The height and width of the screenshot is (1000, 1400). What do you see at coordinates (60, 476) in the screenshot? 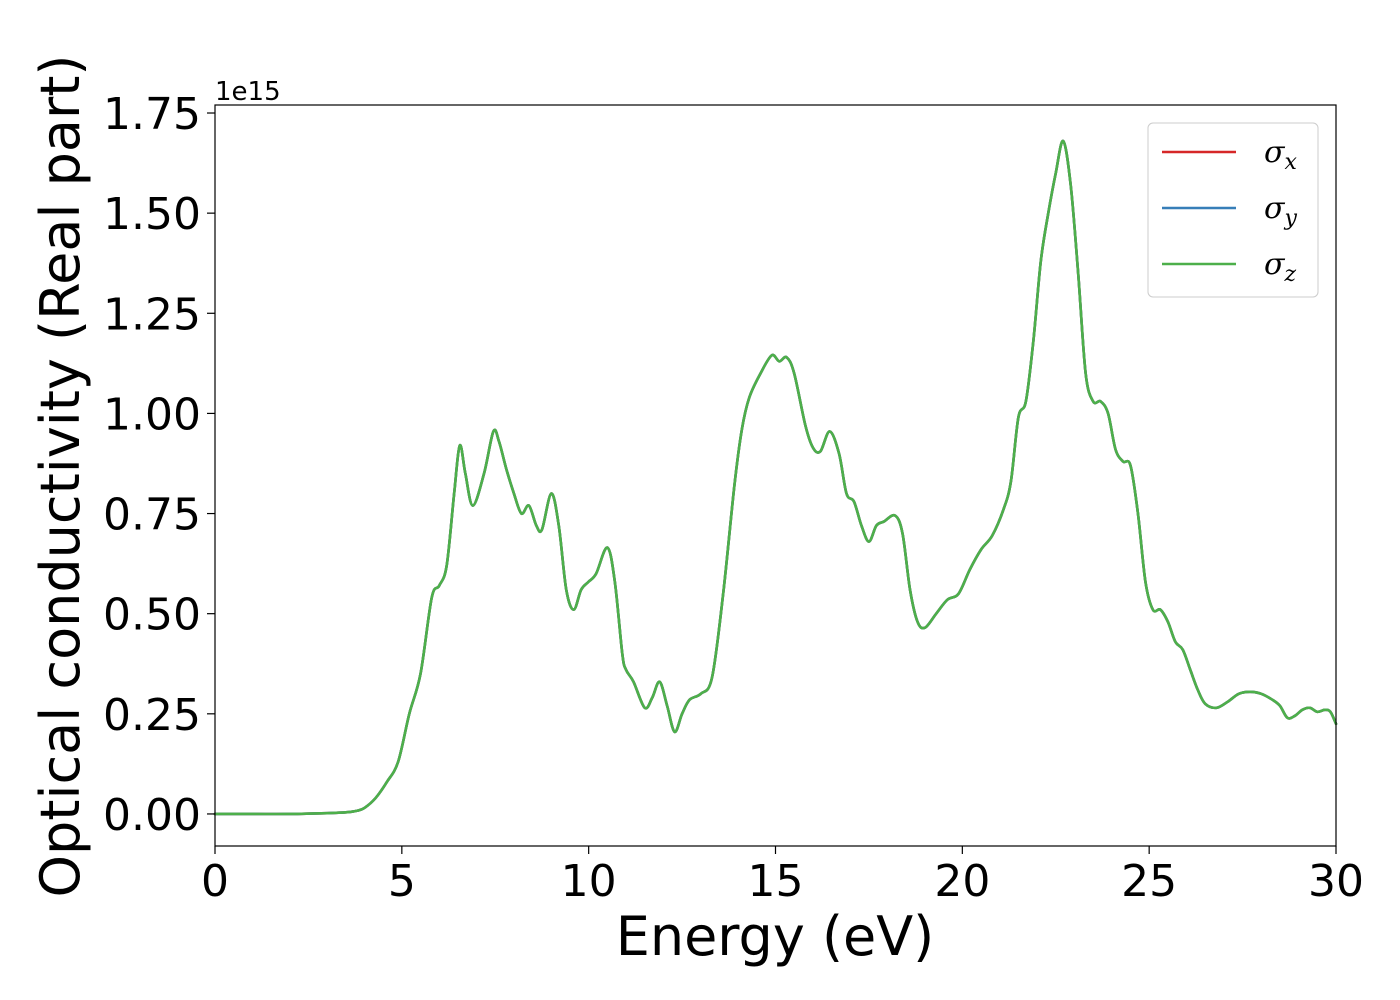
I see `y-axis-label: Optical conductivity (Real part)` at bounding box center [60, 476].